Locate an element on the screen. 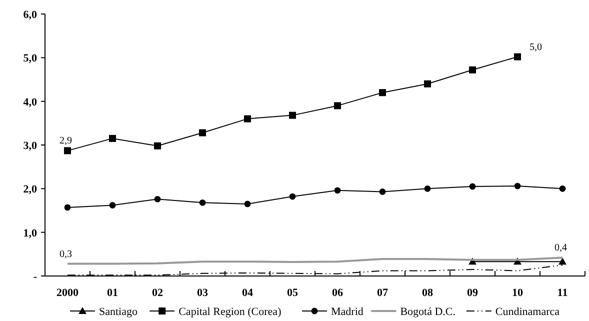  x-tick-label: 03 is located at coordinates (202, 293).